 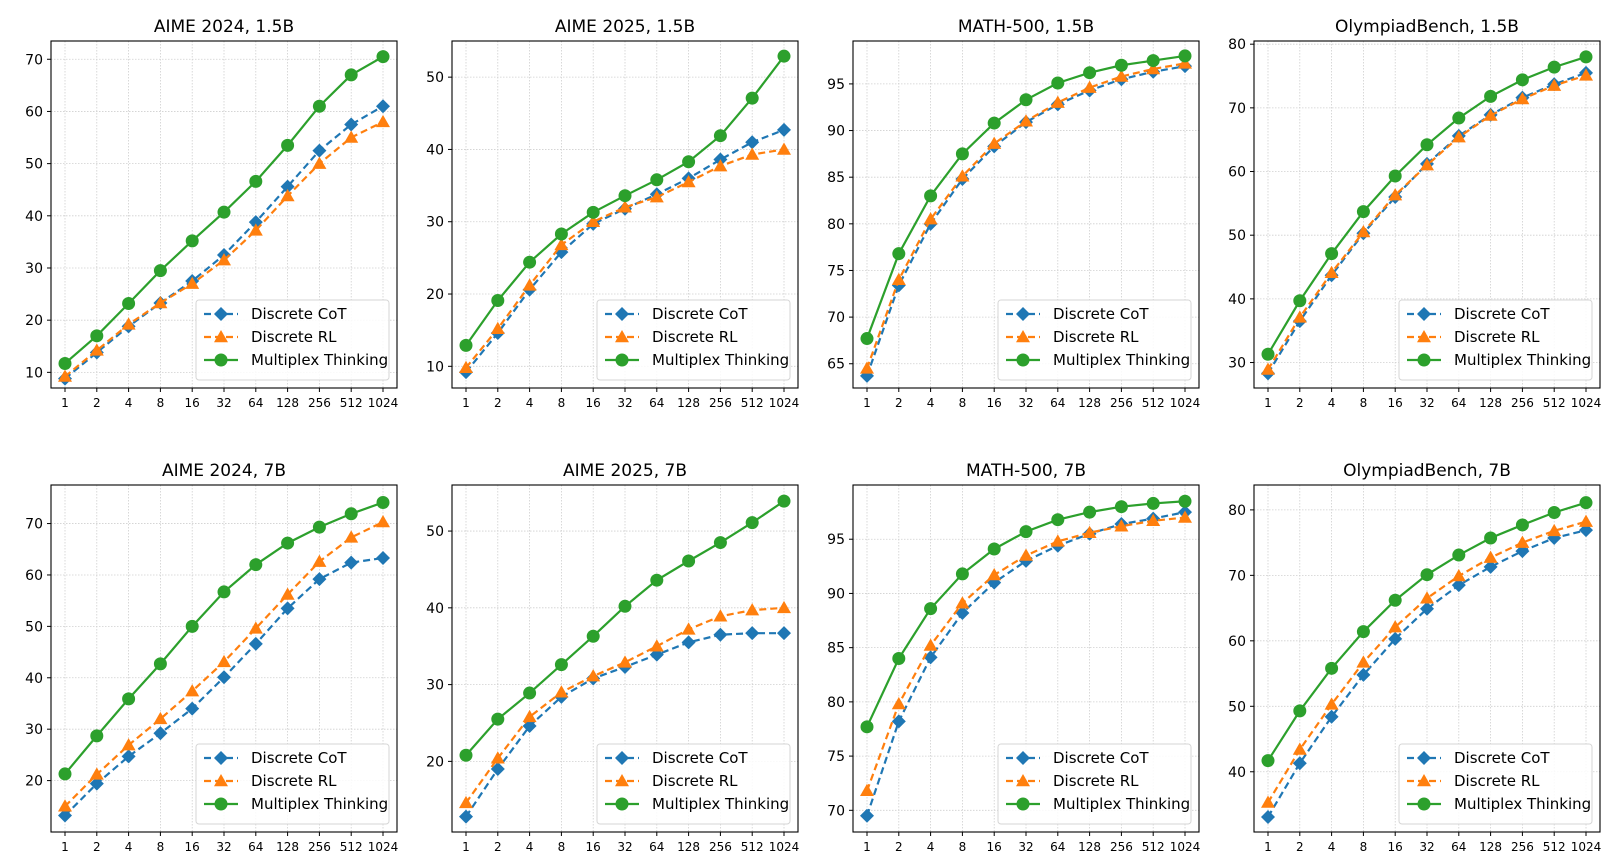 What do you see at coordinates (1089, 846) in the screenshot?
I see `x-tick-label: 128` at bounding box center [1089, 846].